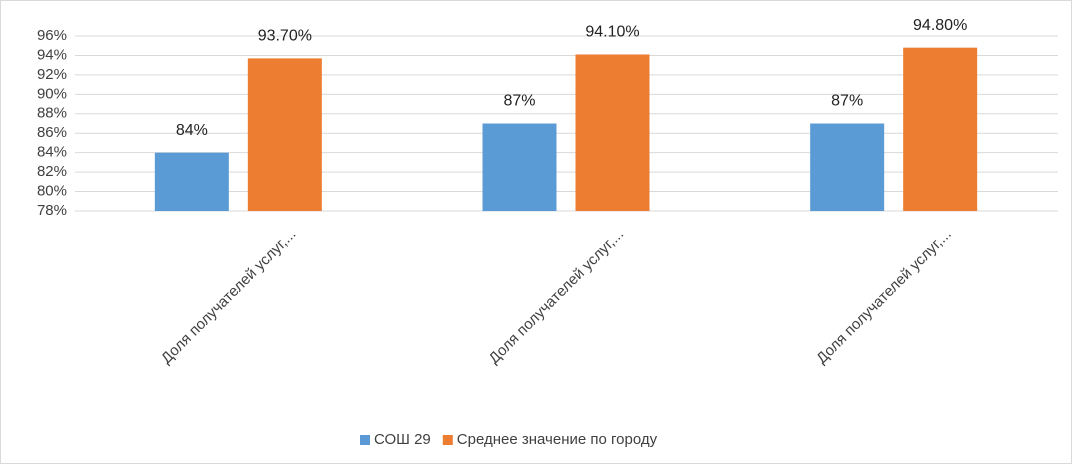 This screenshot has width=1072, height=464. Describe the element at coordinates (52, 113) in the screenshot. I see `y-tick-label: 88%` at that location.